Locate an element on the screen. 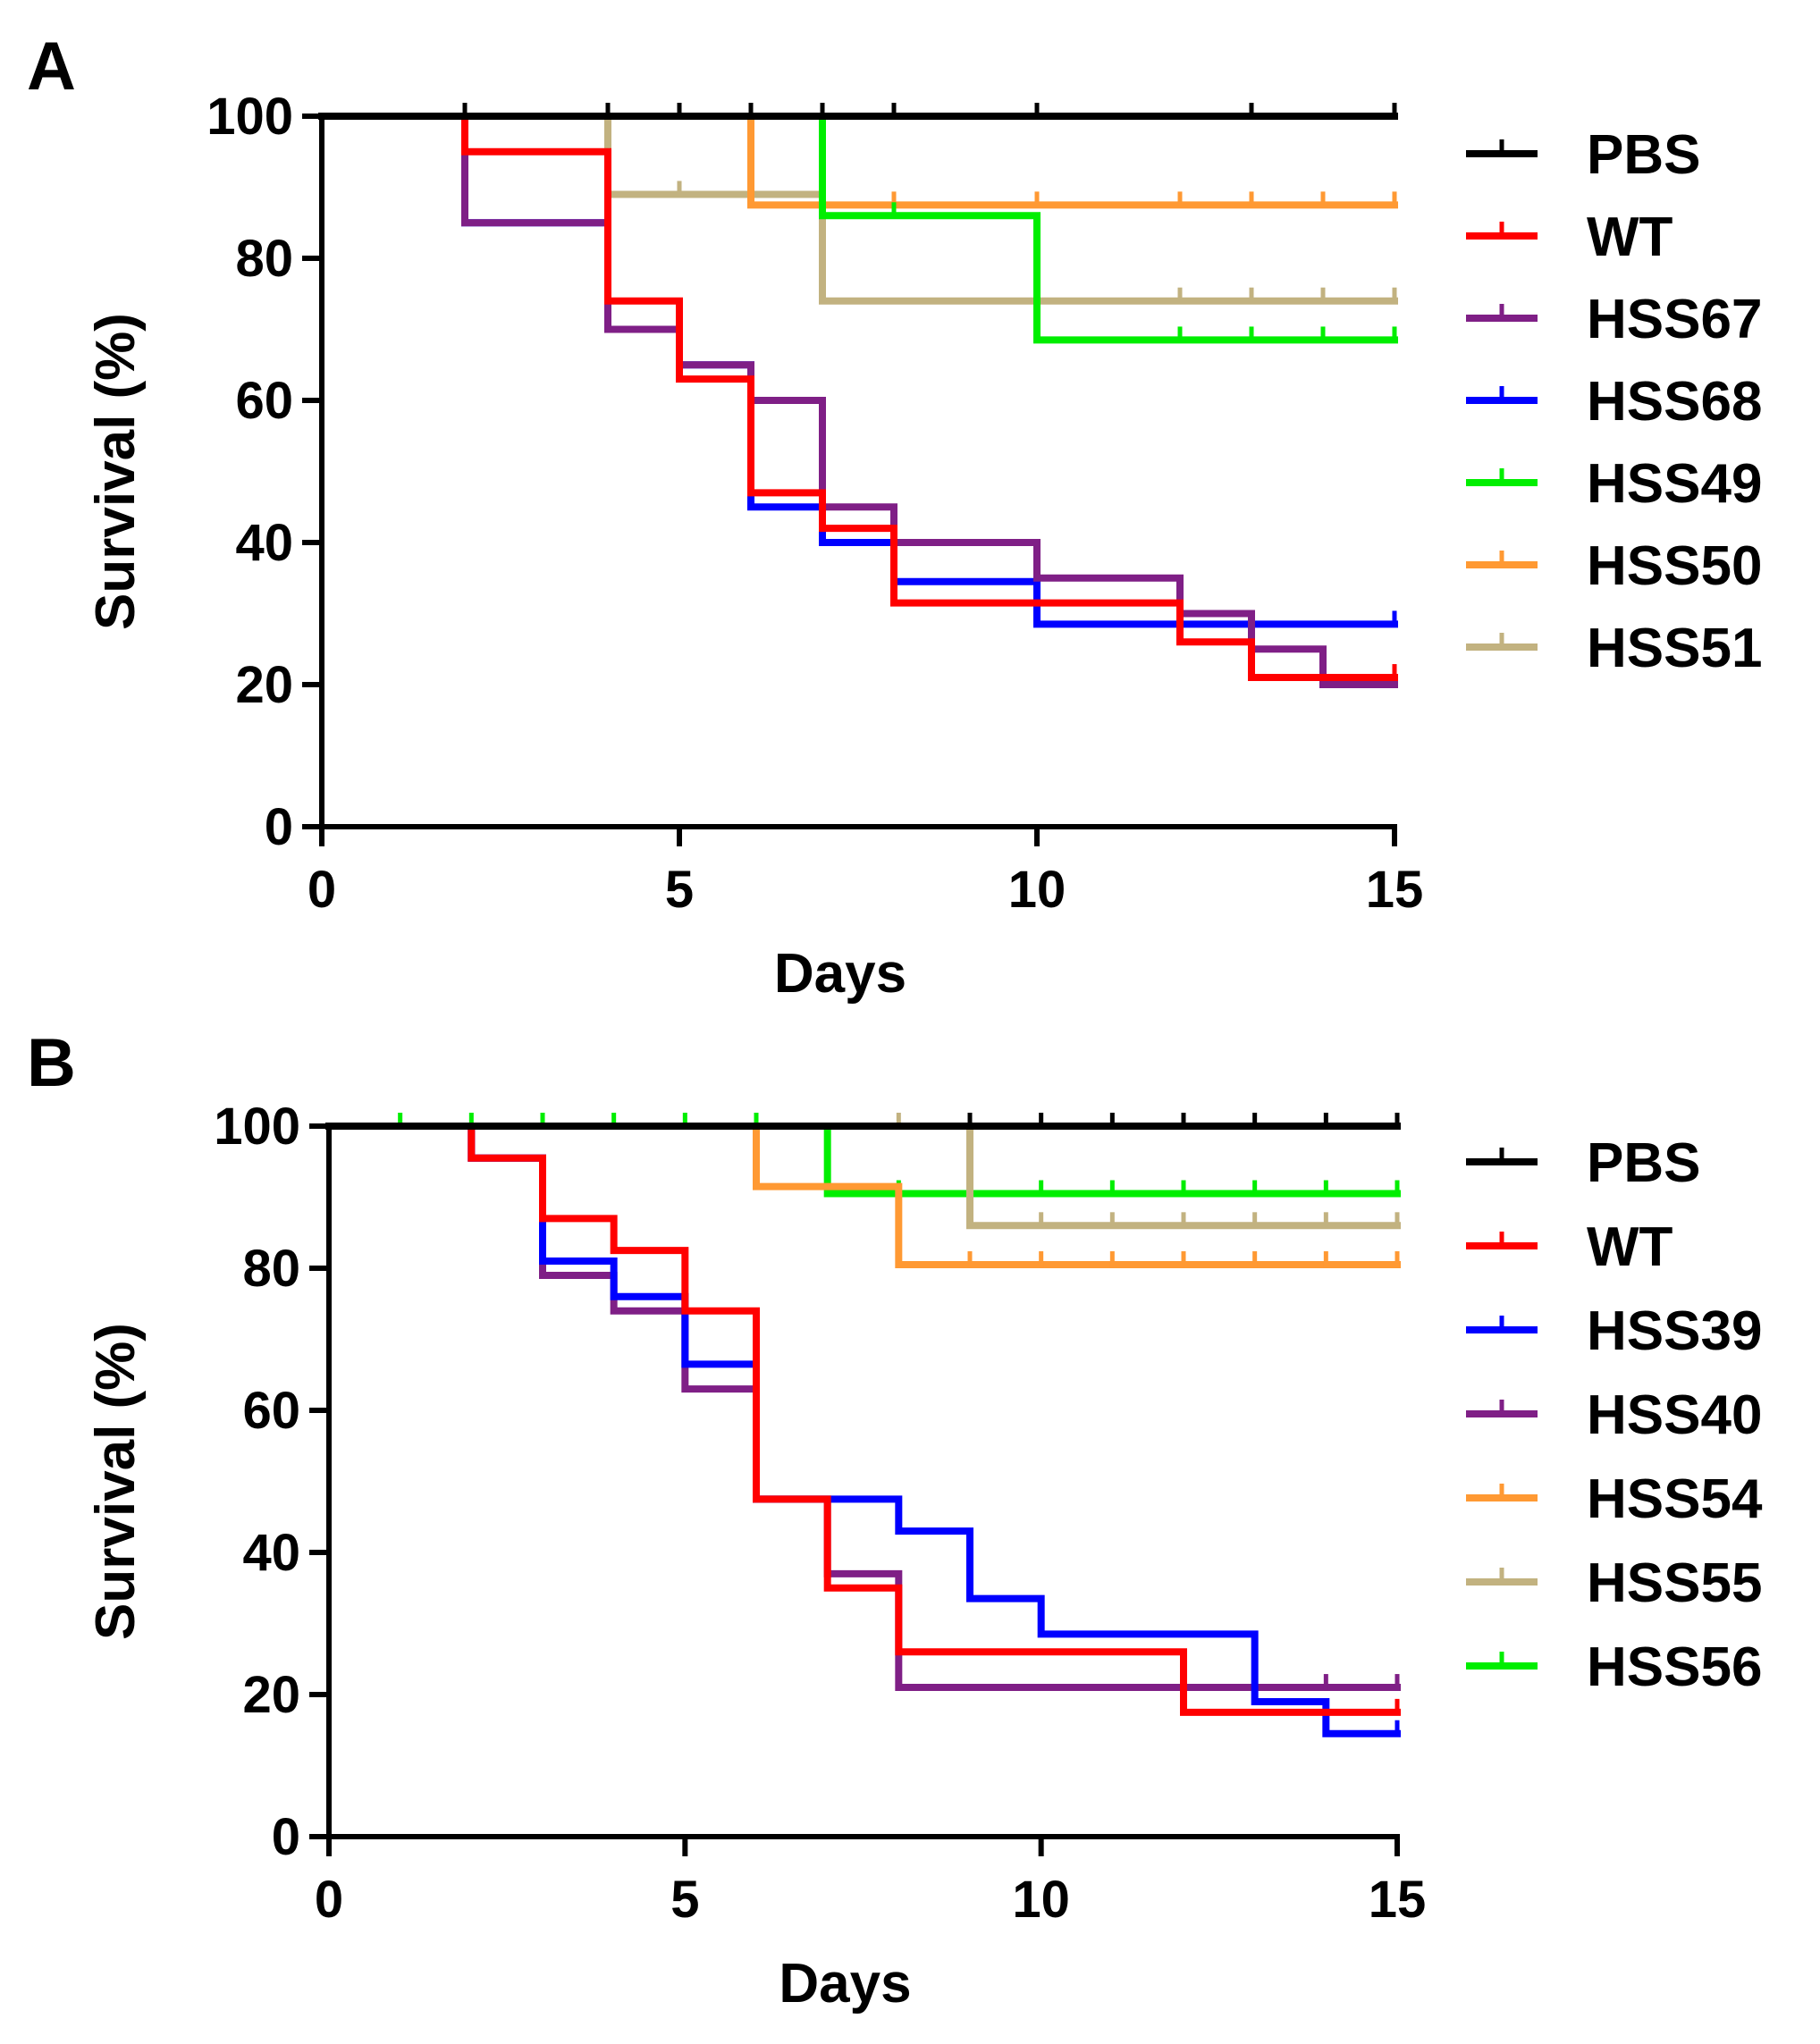  legend-entry-hss39: HSS39 is located at coordinates (1614, 1331).